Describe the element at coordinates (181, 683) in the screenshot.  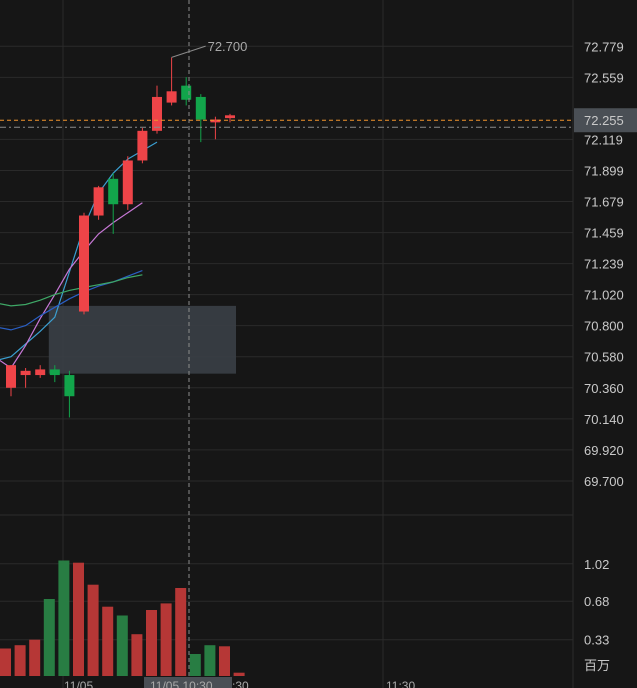
I see `crosshair-time-label: 11/05 10:30` at that location.